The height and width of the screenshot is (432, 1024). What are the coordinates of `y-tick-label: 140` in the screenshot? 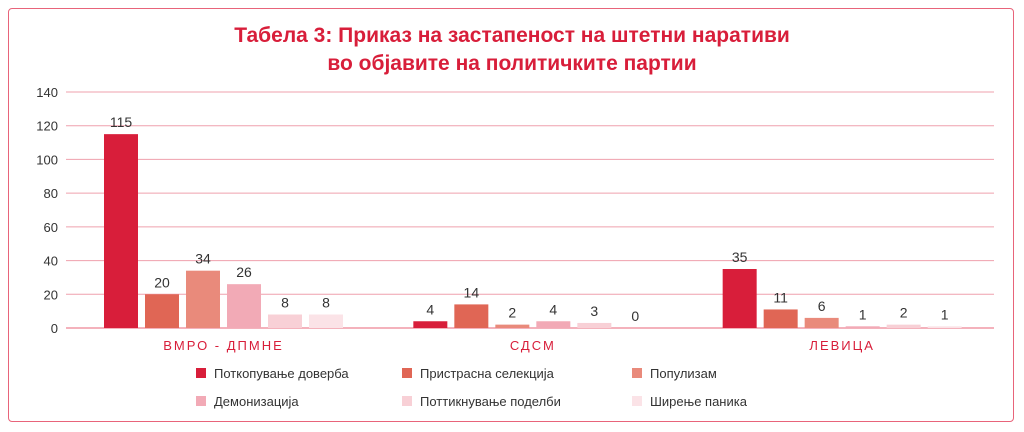 It's located at (47, 92).